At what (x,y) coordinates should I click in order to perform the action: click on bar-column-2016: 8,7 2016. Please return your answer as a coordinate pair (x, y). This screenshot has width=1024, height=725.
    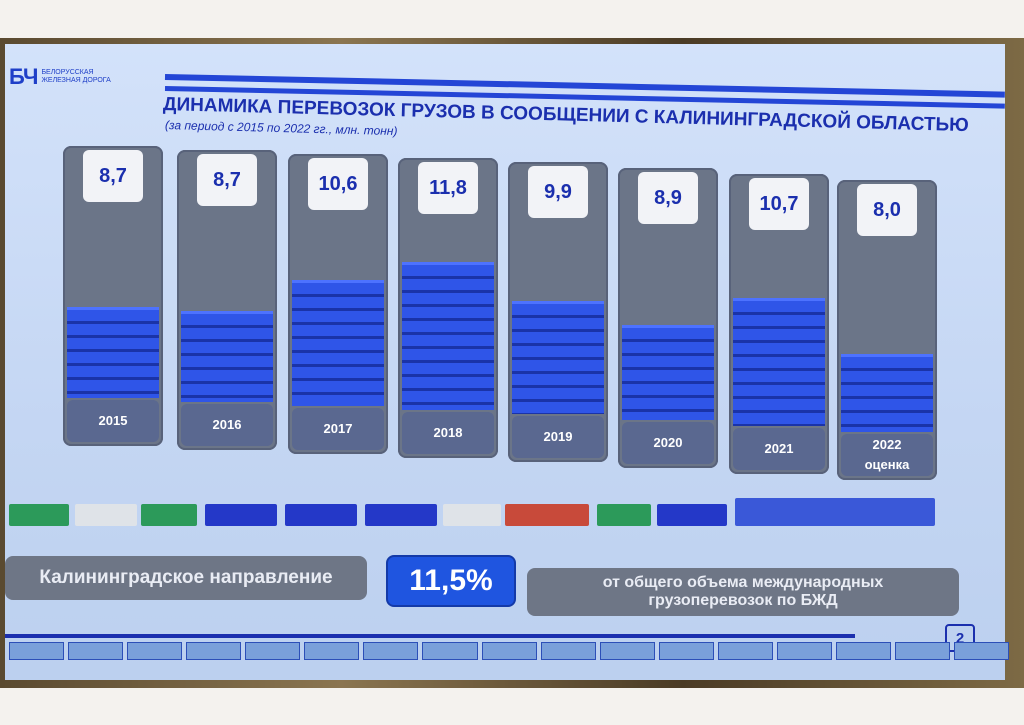
    Looking at the image, I should click on (227, 300).